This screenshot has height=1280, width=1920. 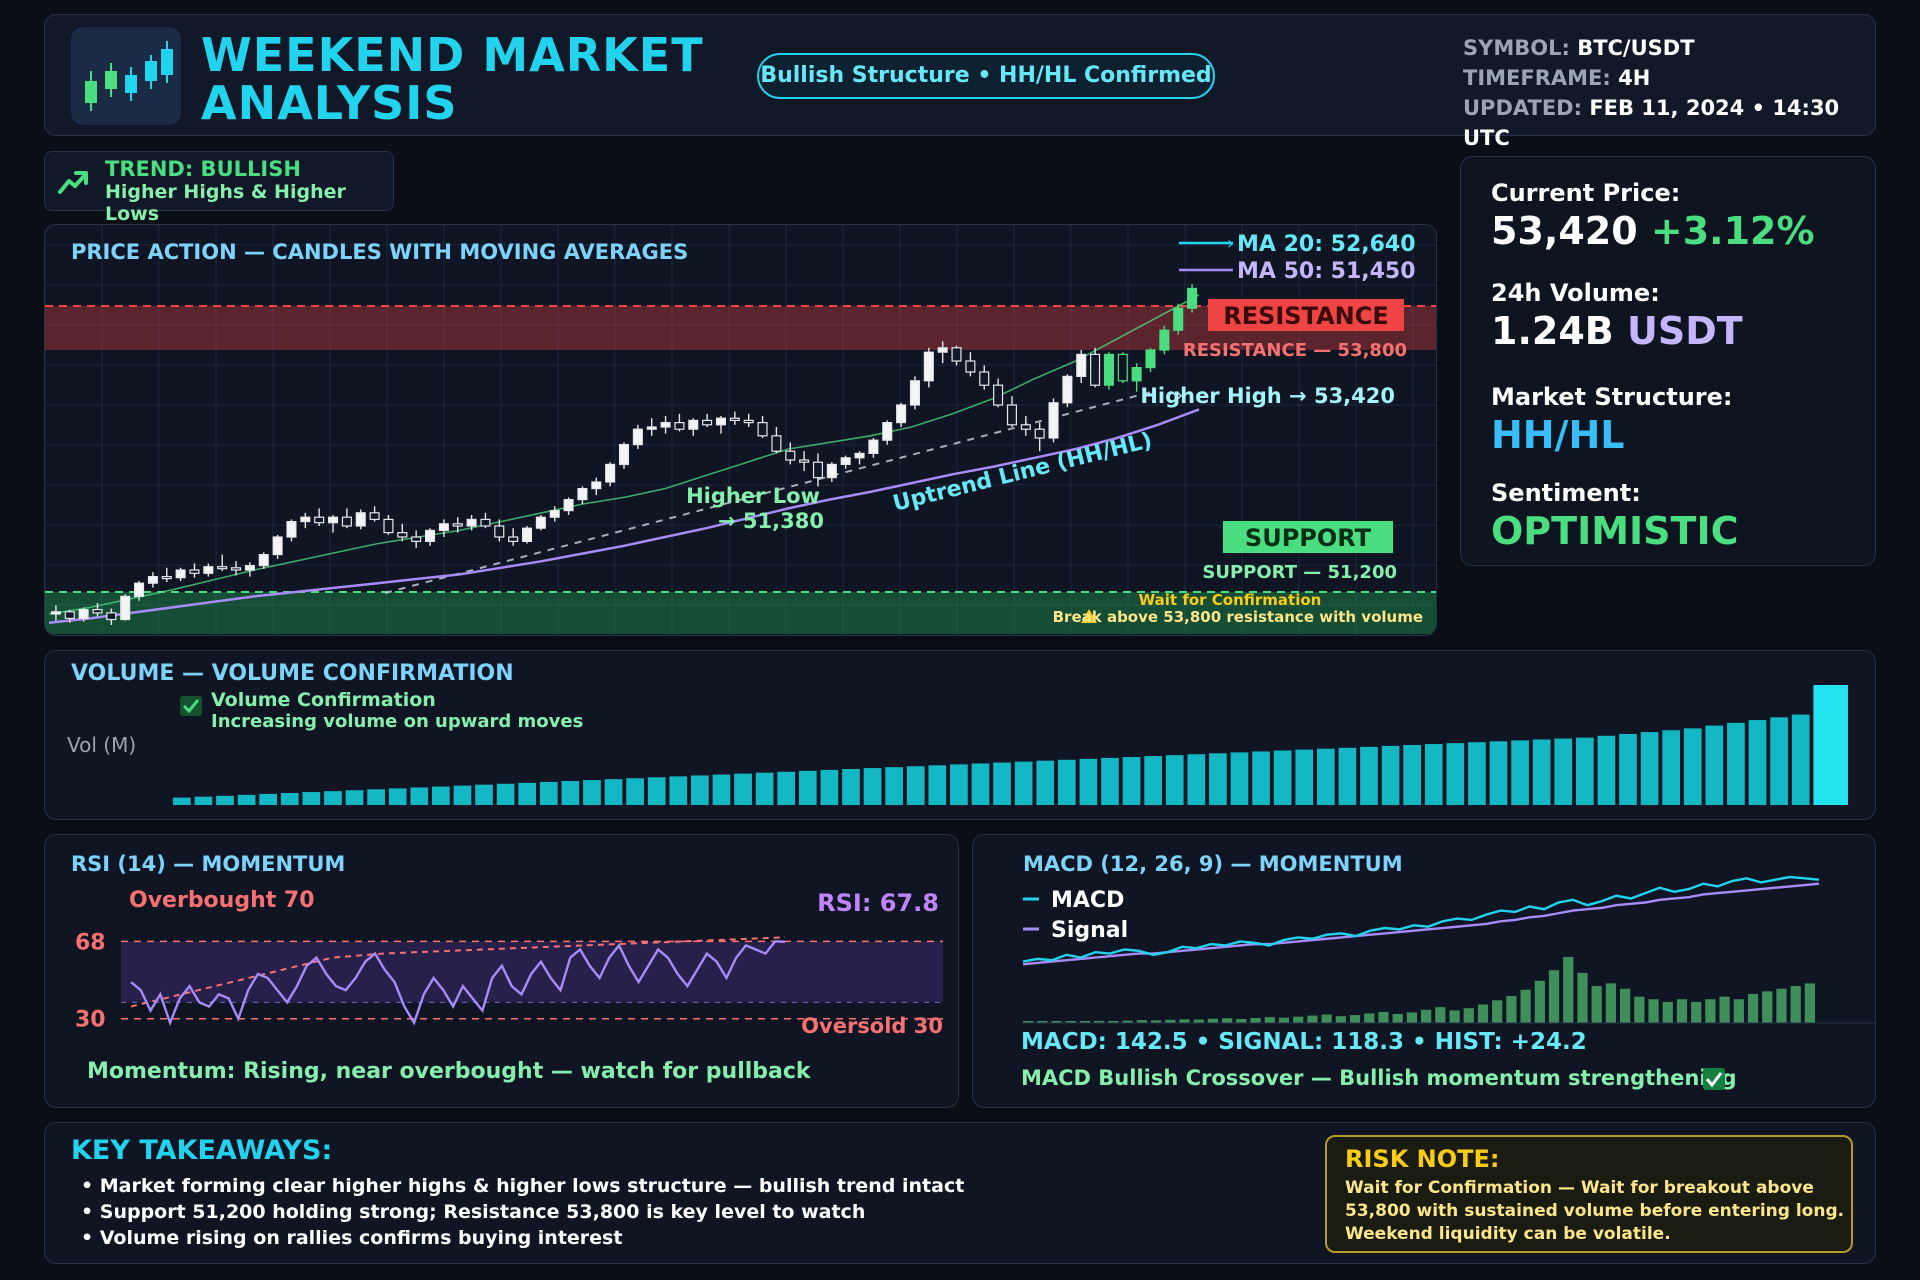 I want to click on overbought-label: Overbought 70, so click(x=222, y=900).